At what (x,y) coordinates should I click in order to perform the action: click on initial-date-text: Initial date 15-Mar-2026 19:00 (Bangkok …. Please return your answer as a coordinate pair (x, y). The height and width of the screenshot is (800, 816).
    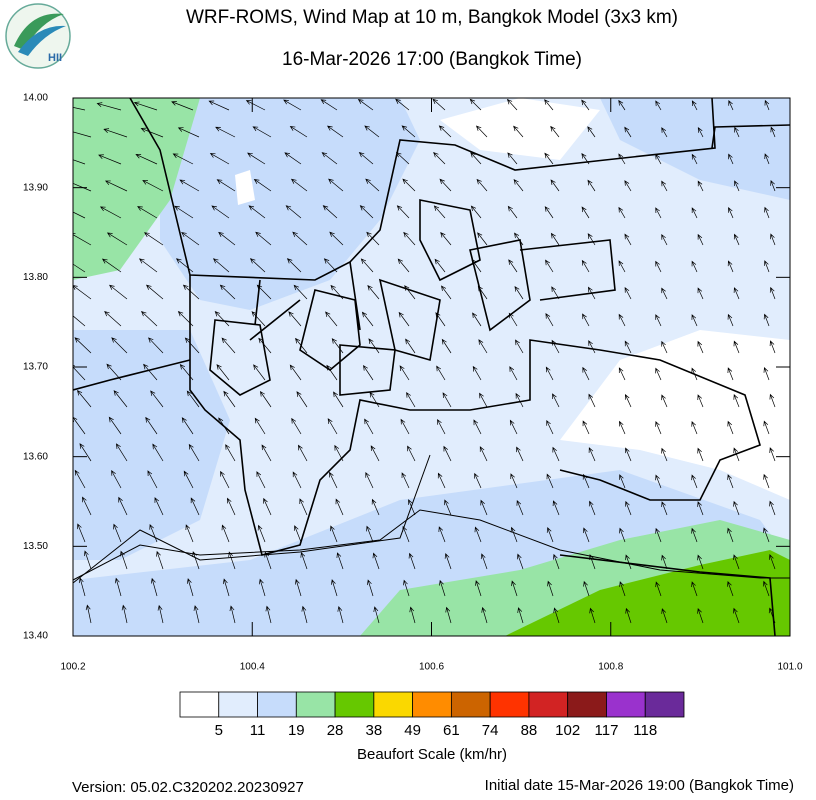
    Looking at the image, I should click on (639, 785).